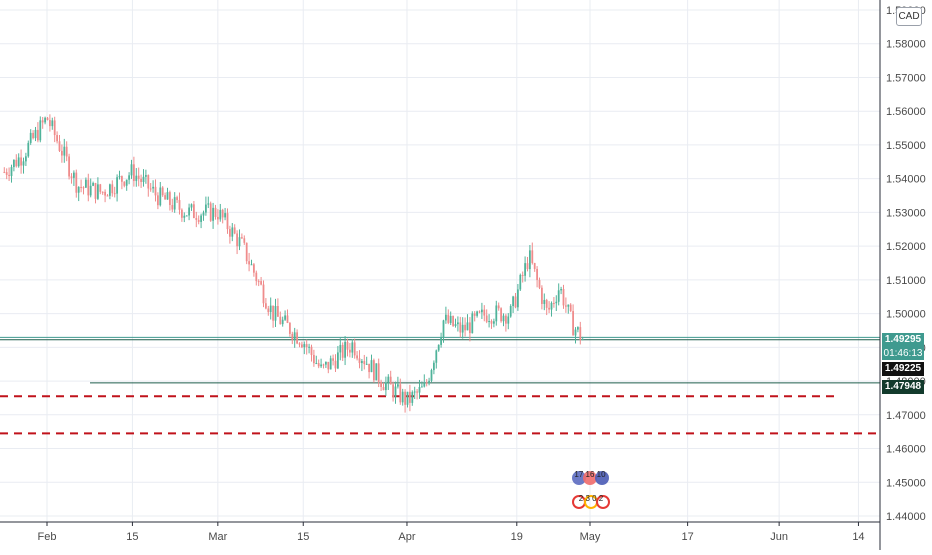 The height and width of the screenshot is (555, 932). What do you see at coordinates (906, 517) in the screenshot?
I see `price-tick-label: 1.44000` at bounding box center [906, 517].